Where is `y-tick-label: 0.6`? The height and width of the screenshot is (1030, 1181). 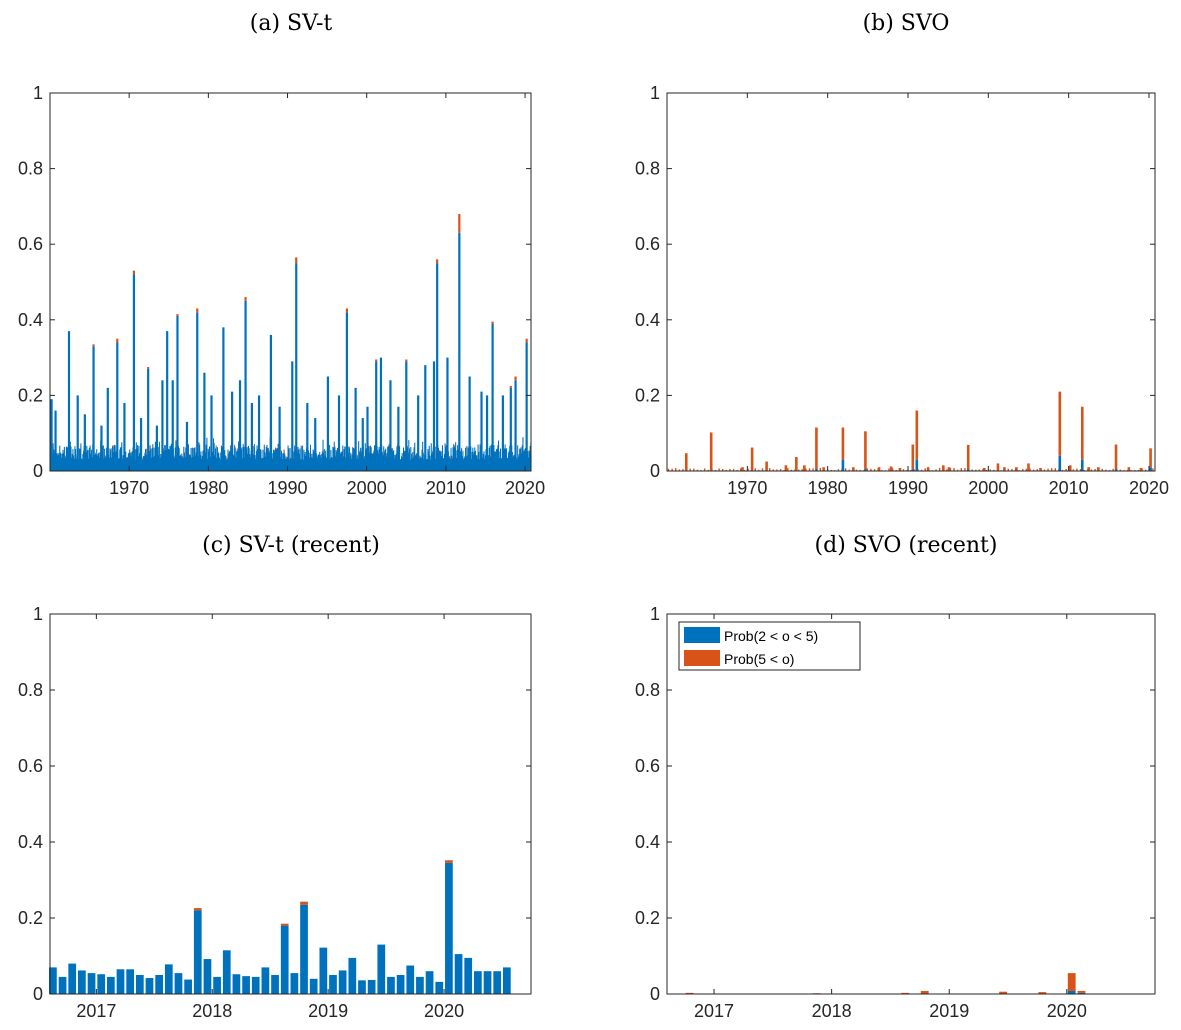
y-tick-label: 0.6 is located at coordinates (30, 244).